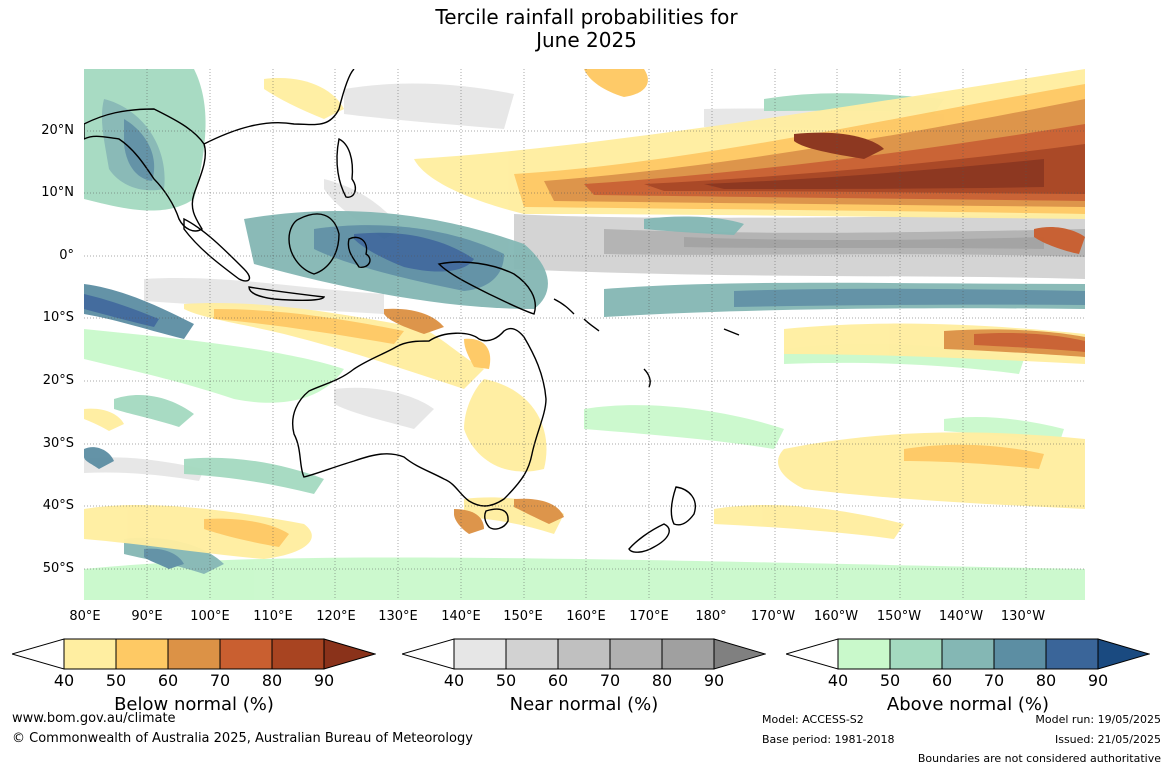 This screenshot has width=1173, height=770. I want to click on legend-above-tick-70: 70, so click(994, 680).